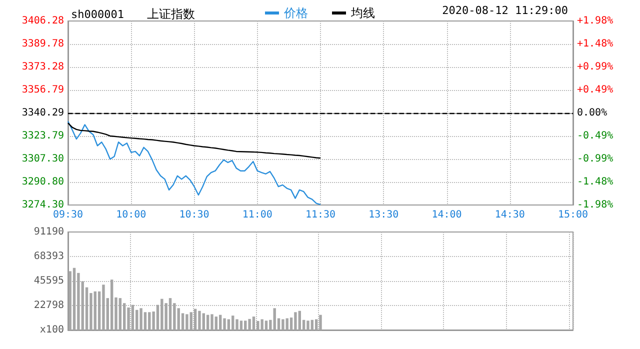  Describe the element at coordinates (43, 158) in the screenshot. I see `y-tick-label: 3307.30` at that location.